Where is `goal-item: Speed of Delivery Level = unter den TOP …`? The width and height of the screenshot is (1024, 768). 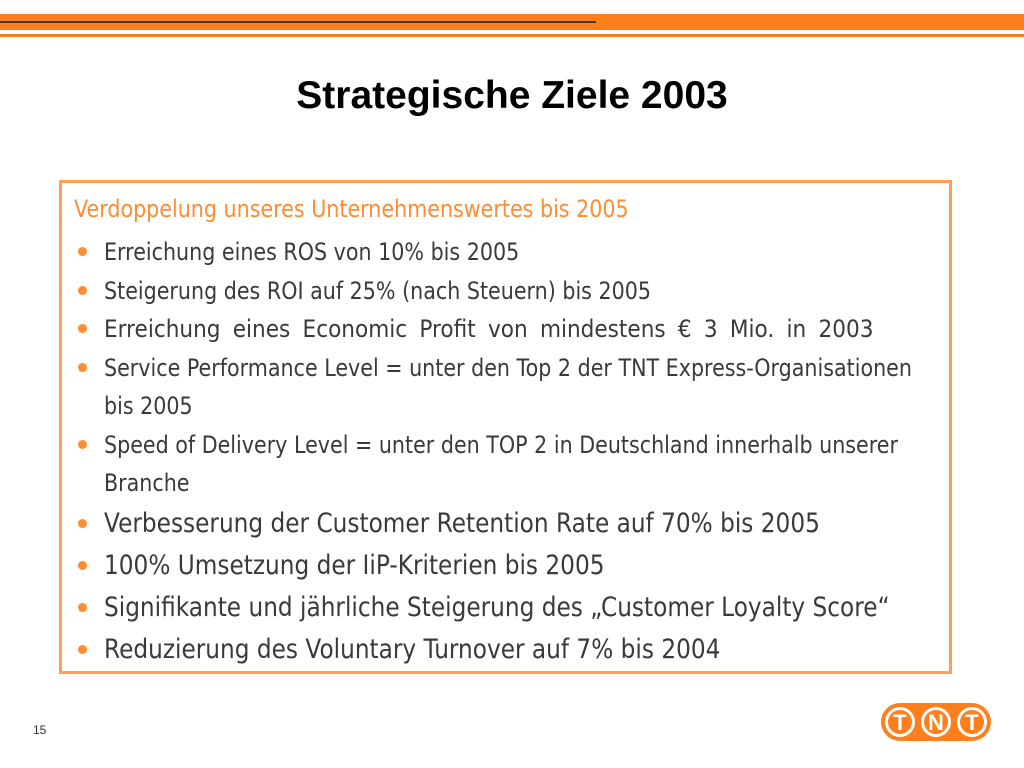 goal-item: Speed of Delivery Level = unter den TOP … is located at coordinates (509, 464).